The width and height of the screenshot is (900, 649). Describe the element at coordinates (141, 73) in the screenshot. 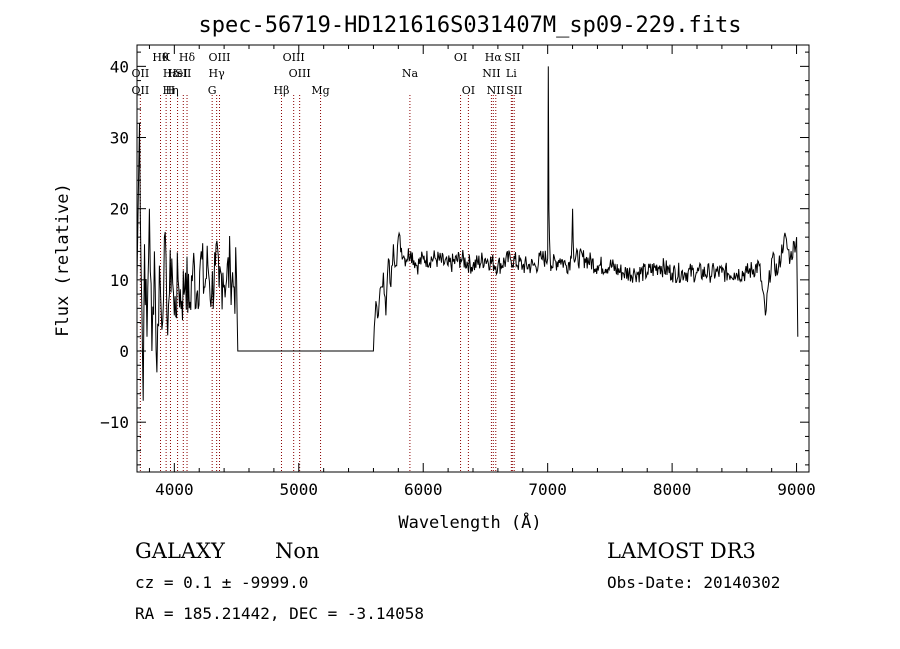

I see `marker-label-0: OII` at that location.